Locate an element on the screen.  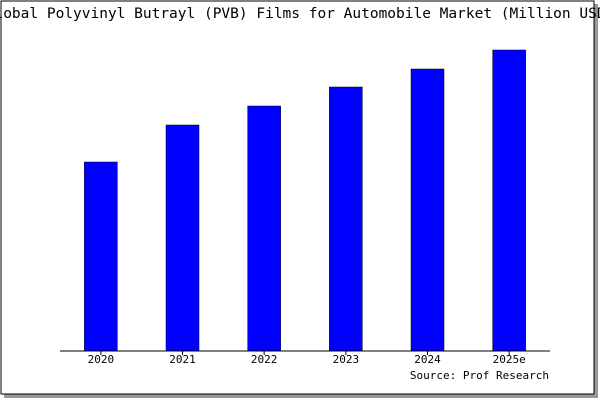
x-tick-label: 2025e is located at coordinates (509, 359).